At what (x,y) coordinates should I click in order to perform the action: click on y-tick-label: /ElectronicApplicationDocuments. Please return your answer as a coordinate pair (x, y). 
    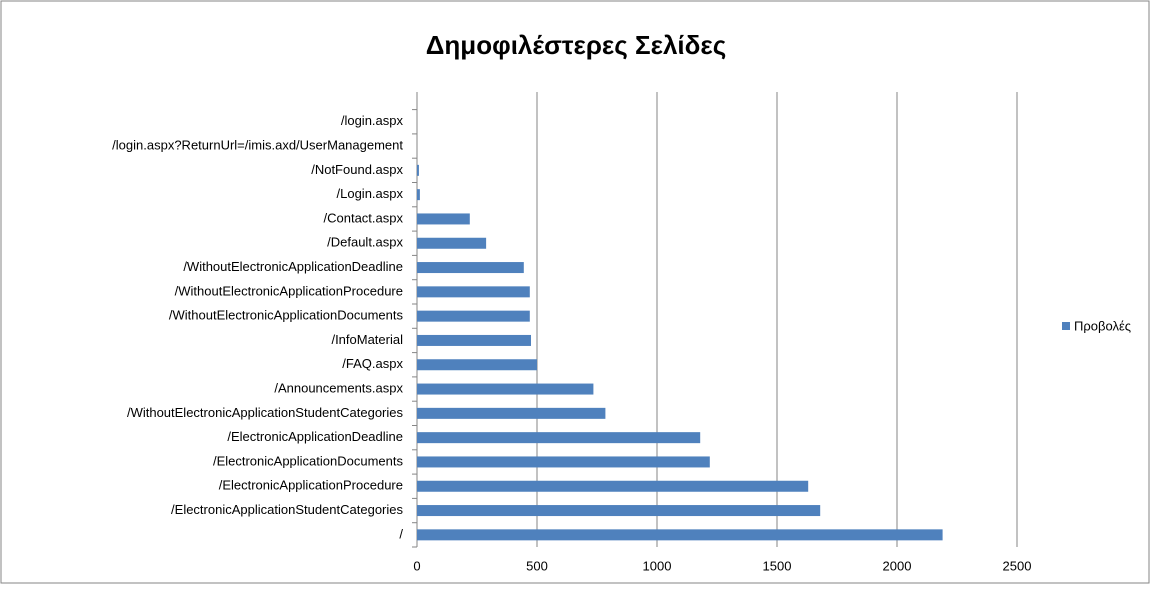
    Looking at the image, I should click on (308, 460).